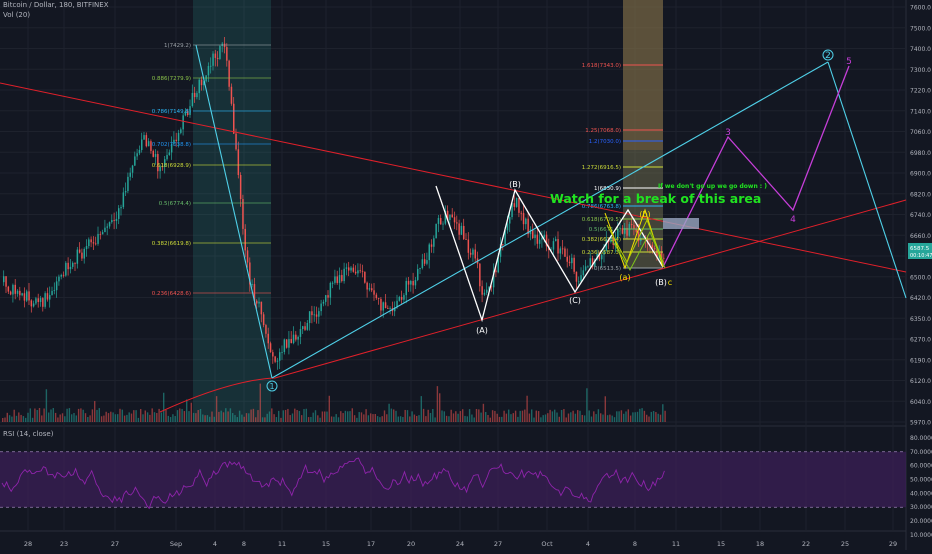 This screenshot has width=932, height=554. What do you see at coordinates (643, 134) in the screenshot?
I see `fib-zone-right` at bounding box center [643, 134].